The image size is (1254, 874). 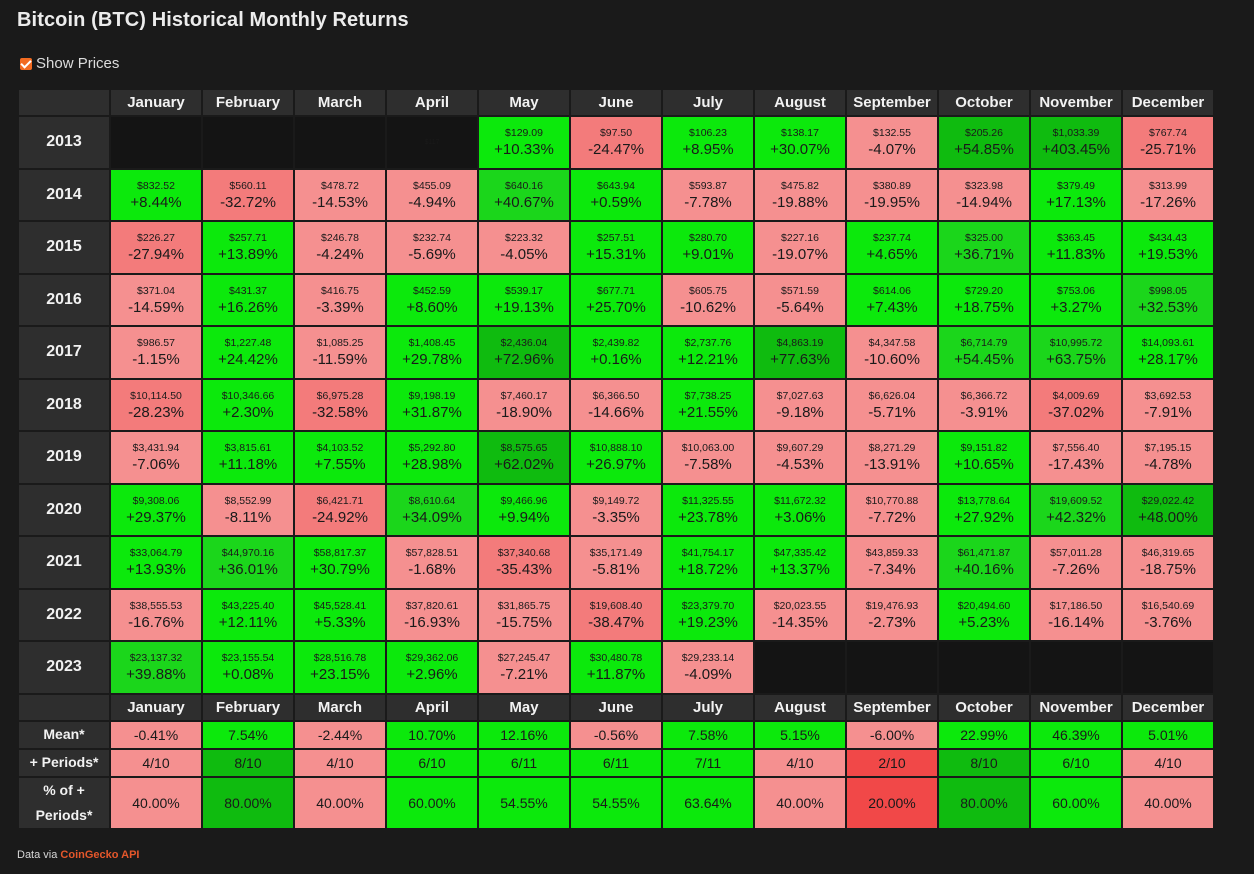 What do you see at coordinates (892, 352) in the screenshot?
I see `return-cell-2017-september: $4,347.58 -10.60%` at bounding box center [892, 352].